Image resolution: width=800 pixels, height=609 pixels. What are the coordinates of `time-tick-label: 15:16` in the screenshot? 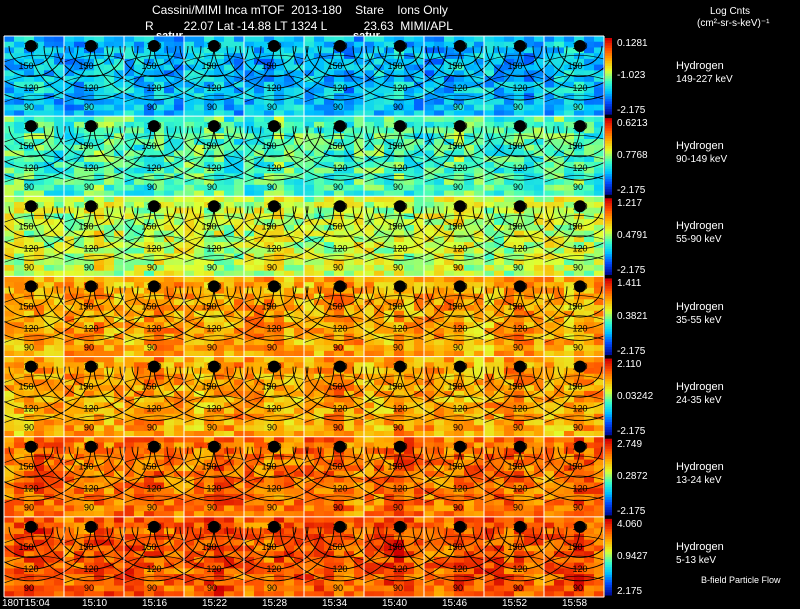 It's located at (155, 603).